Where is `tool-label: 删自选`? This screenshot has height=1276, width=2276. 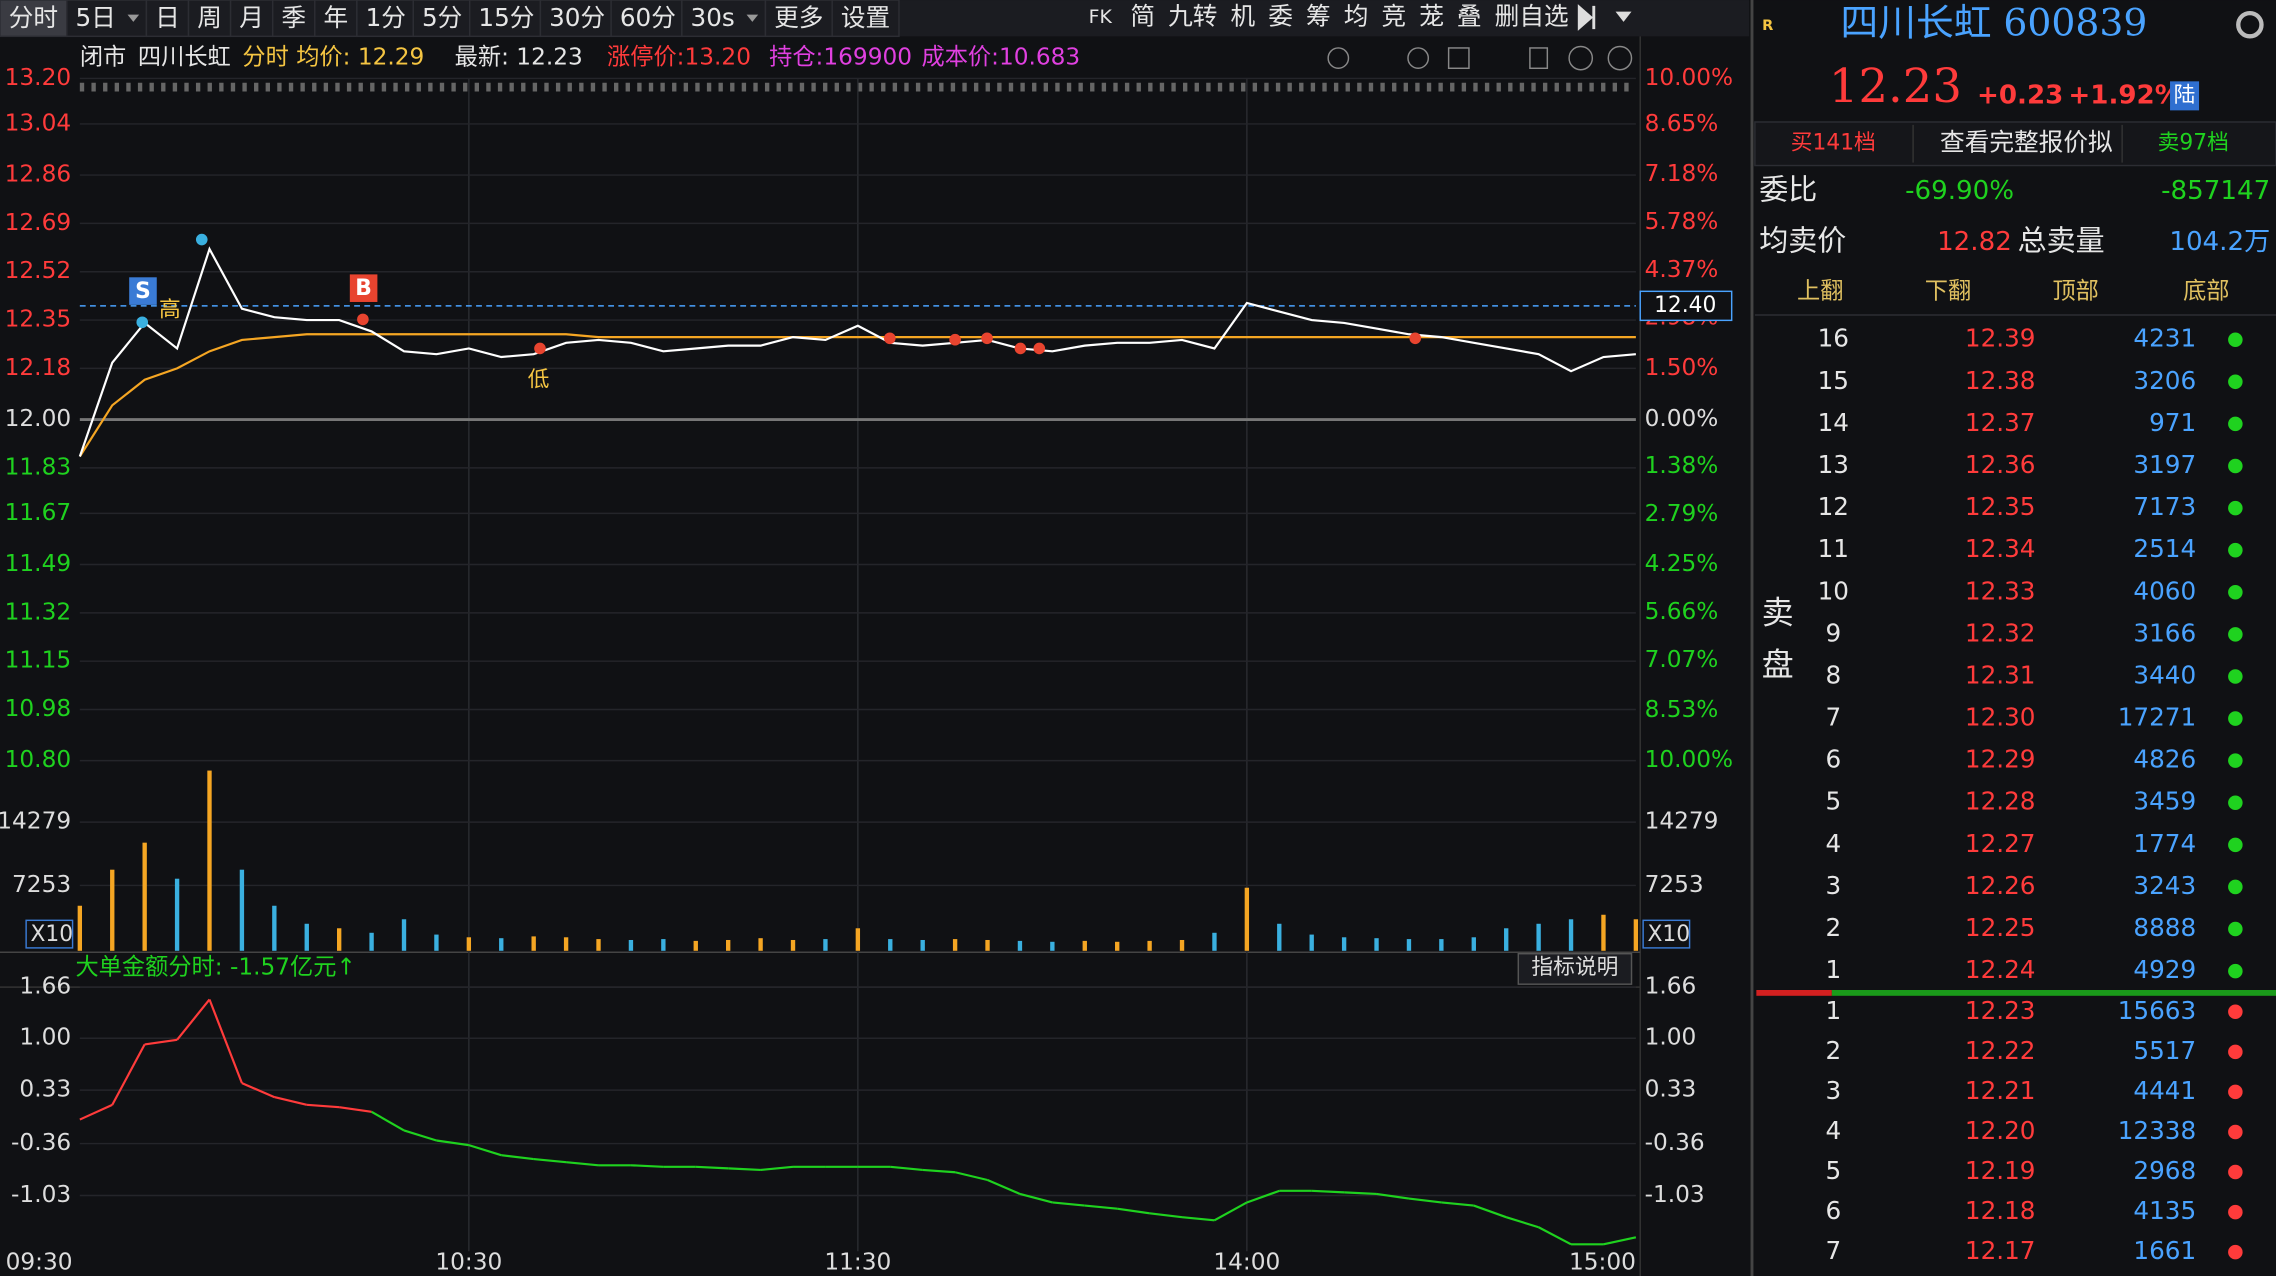 tool-label: 删自选 is located at coordinates (1532, 15).